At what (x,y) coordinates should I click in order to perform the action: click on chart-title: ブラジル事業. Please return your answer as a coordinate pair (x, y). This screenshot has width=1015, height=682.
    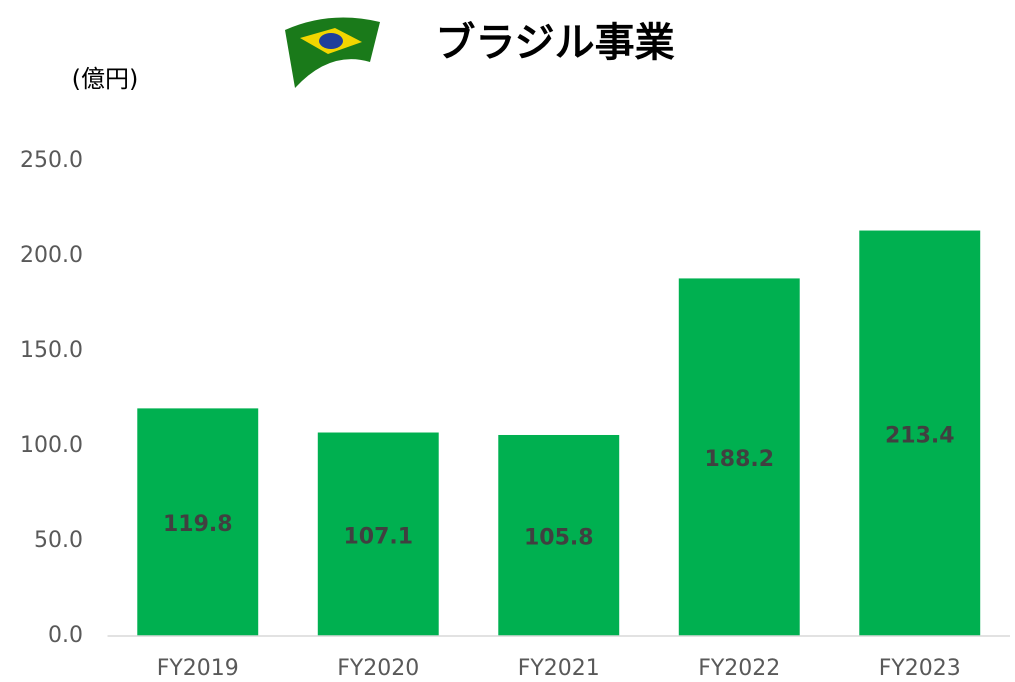
    Looking at the image, I should click on (554, 43).